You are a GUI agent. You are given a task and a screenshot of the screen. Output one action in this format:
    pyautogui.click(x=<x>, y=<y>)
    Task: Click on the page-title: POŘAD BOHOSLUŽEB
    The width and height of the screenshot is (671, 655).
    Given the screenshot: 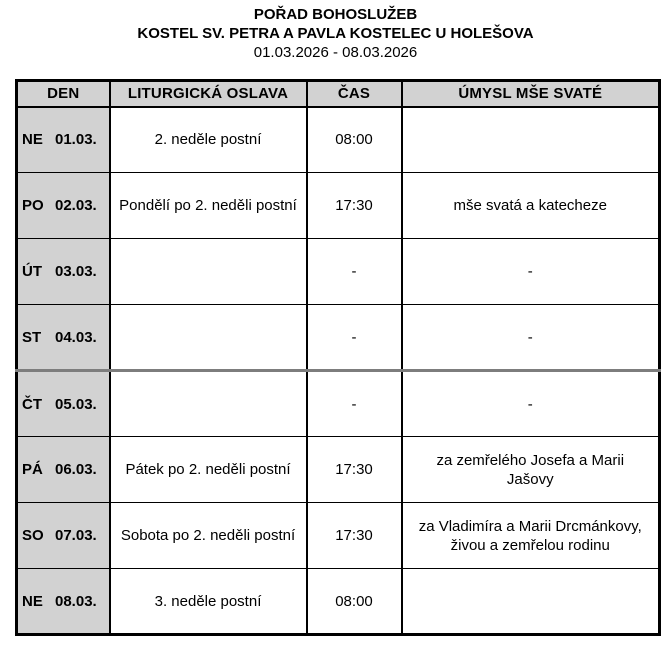 What is the action you would take?
    pyautogui.click(x=335, y=14)
    